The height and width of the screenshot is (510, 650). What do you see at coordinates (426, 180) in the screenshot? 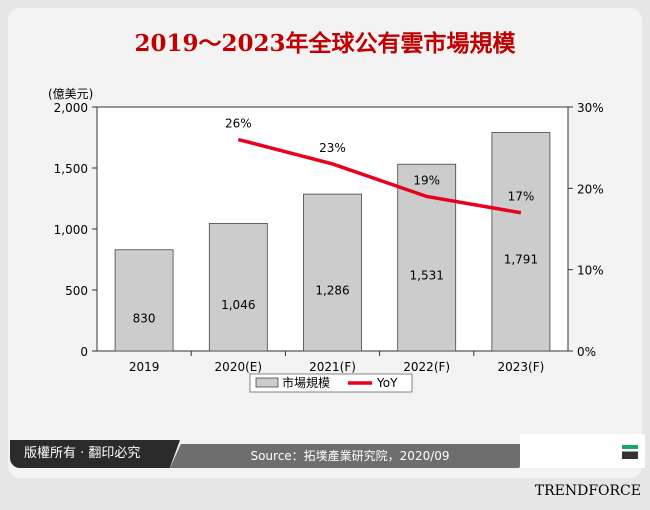
I see `yoy-label: 19%` at bounding box center [426, 180].